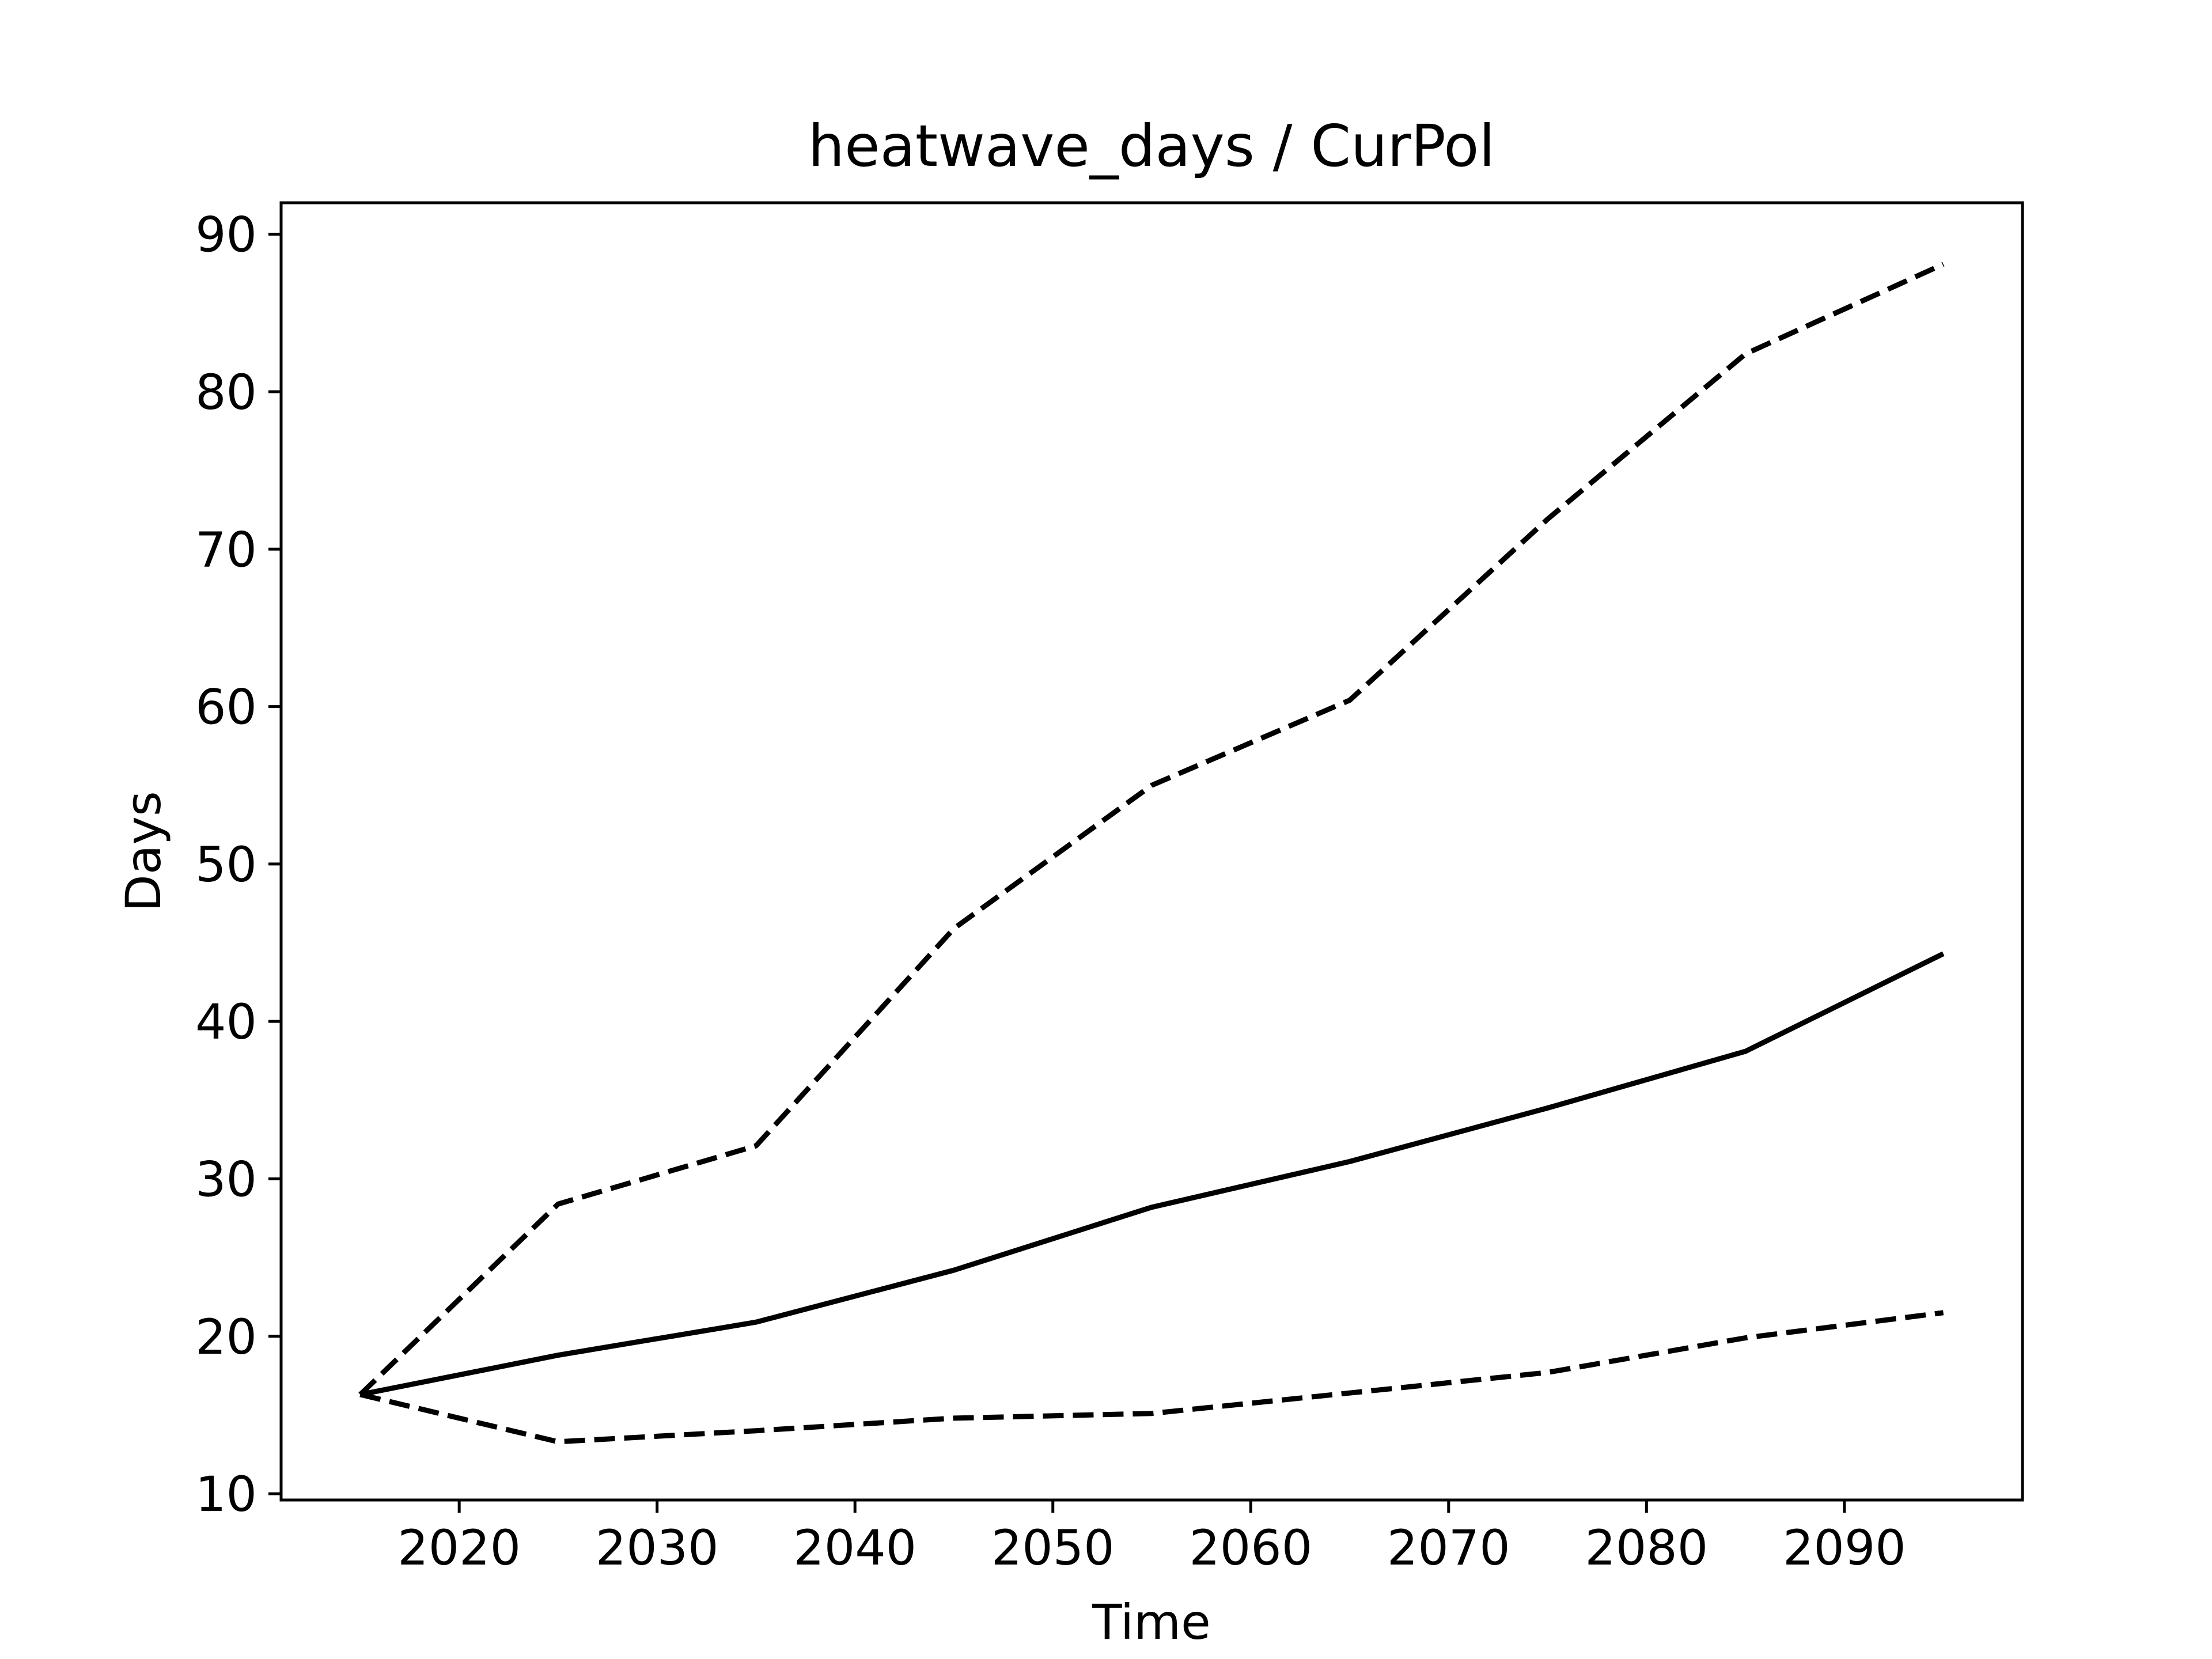 The height and width of the screenshot is (1659, 2212). Describe the element at coordinates (1250, 1548) in the screenshot. I see `x-tick-label: 2060` at that location.